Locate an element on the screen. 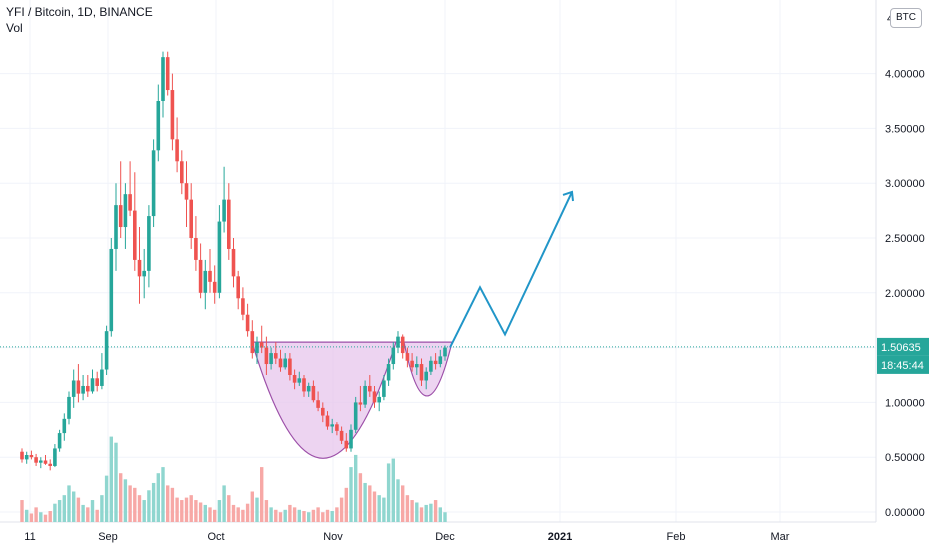  symbol-title: YFI / Bitcoin, 1D, BINANCE is located at coordinates (79, 12).